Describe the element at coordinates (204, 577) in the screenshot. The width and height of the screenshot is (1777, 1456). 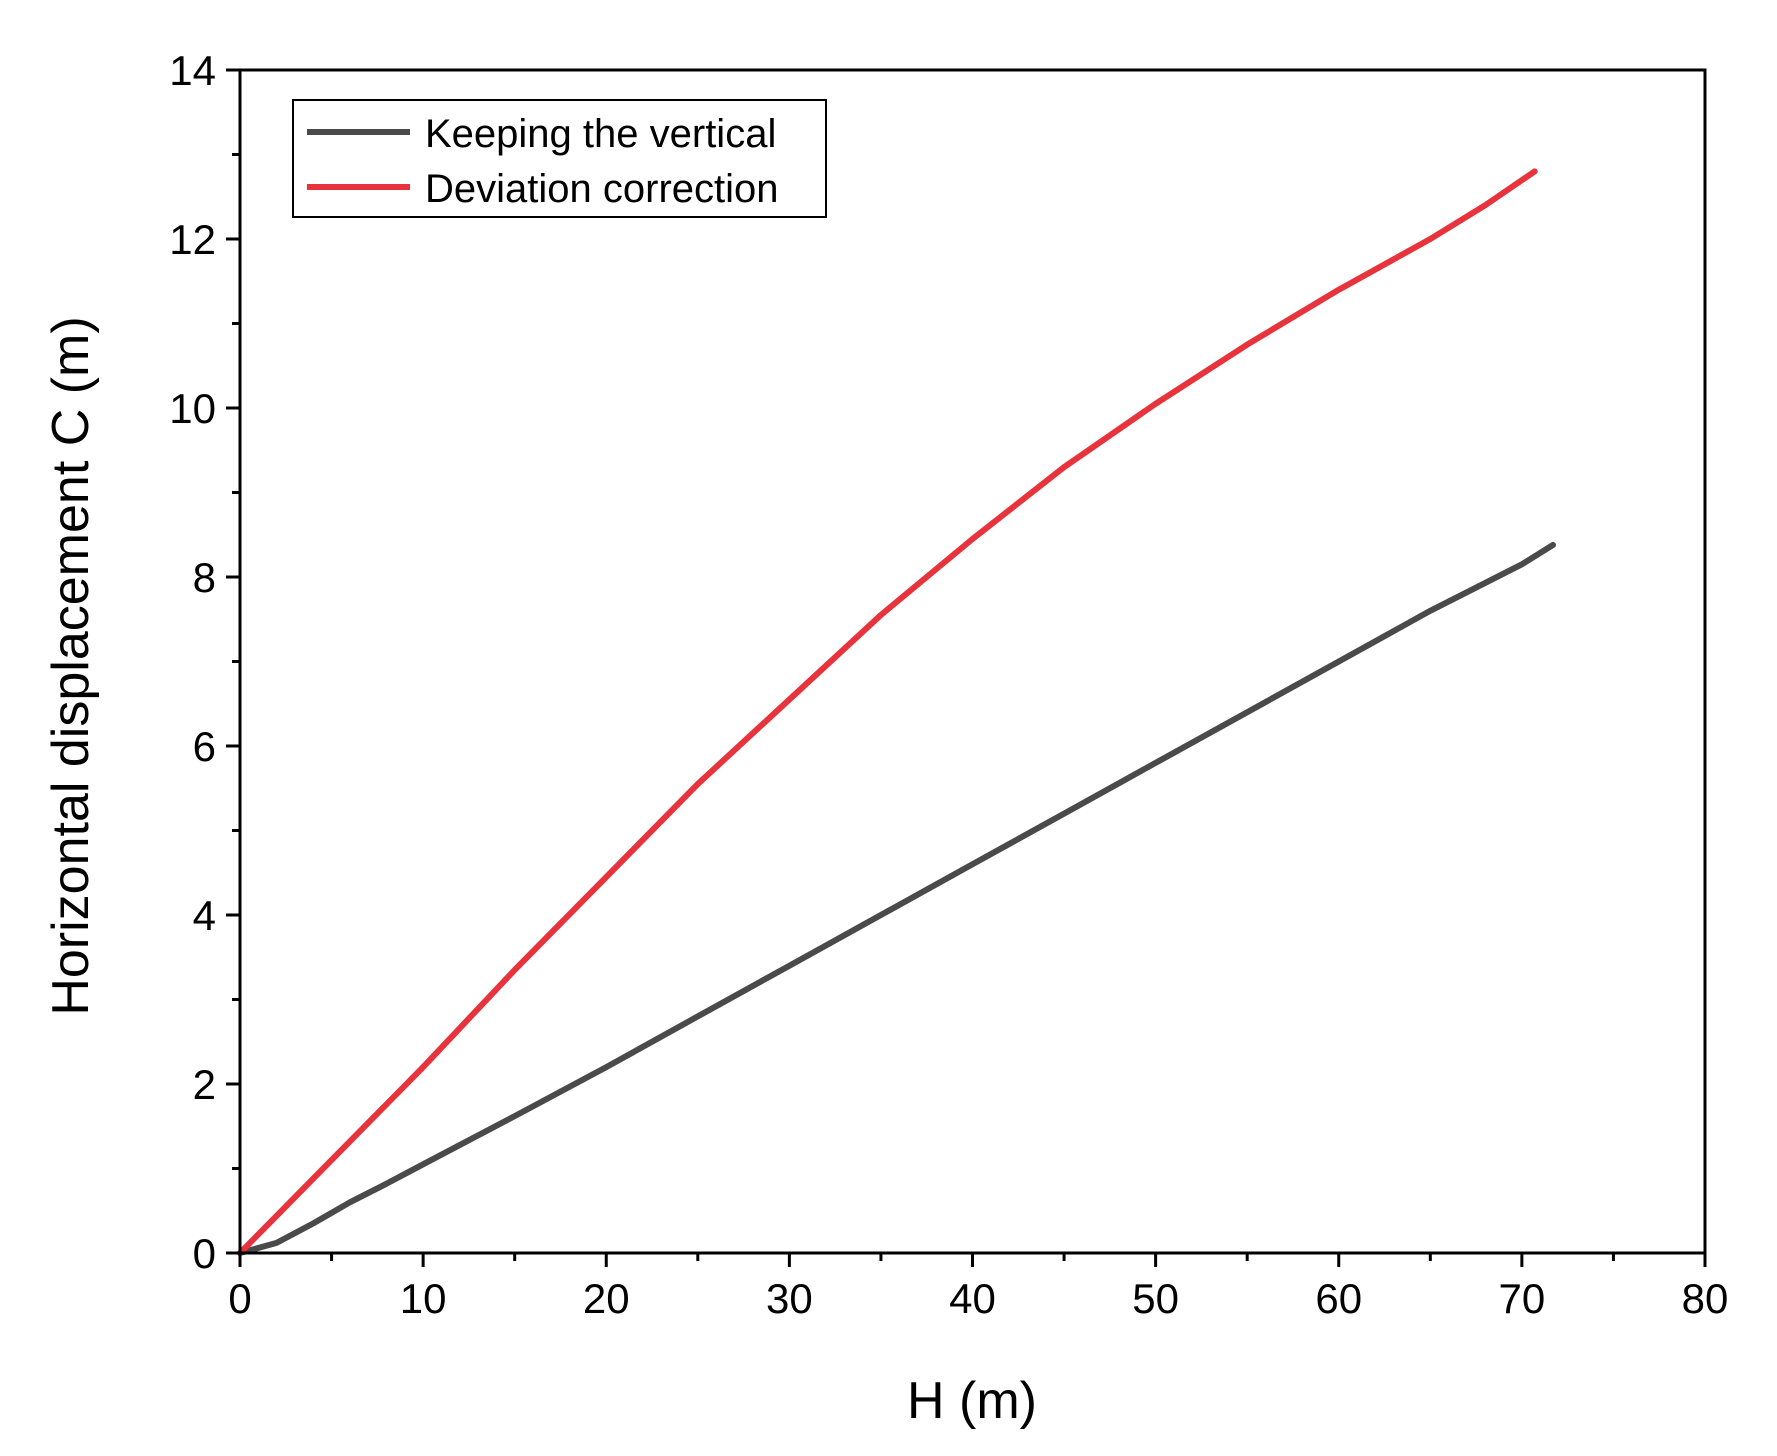
I see `y-tick-label: 8` at that location.